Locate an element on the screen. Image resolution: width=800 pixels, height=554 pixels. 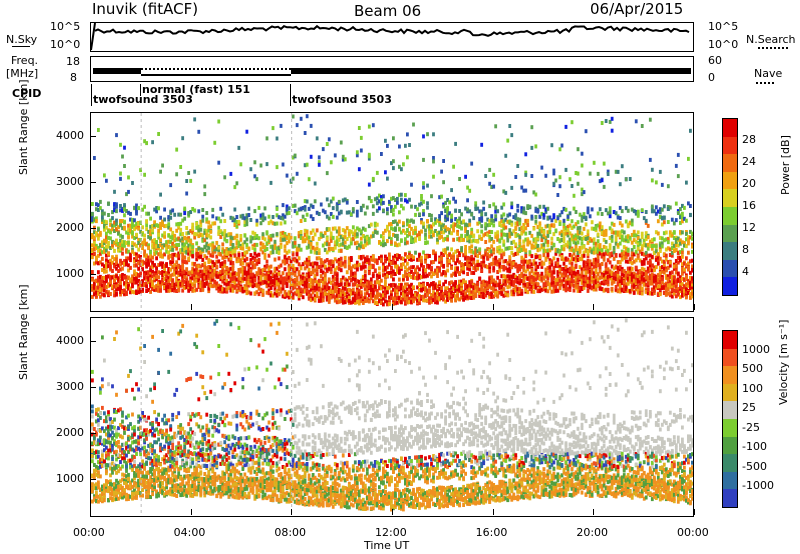
nave-ytick-top: 60 is located at coordinates (715, 60).